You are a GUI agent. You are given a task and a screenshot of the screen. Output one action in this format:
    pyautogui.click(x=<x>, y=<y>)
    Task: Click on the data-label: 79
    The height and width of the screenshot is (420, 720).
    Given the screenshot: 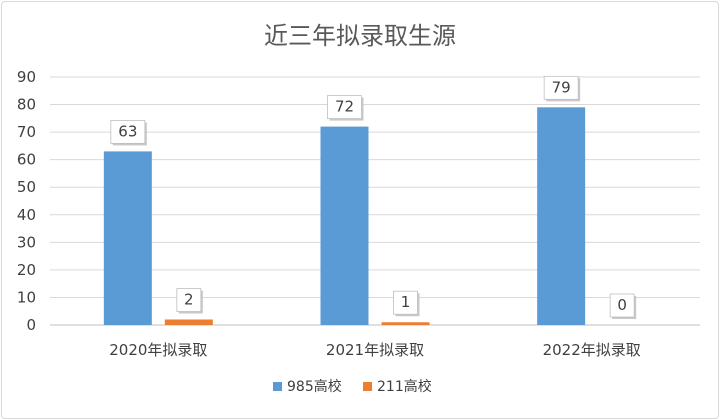 What is the action you would take?
    pyautogui.click(x=561, y=87)
    